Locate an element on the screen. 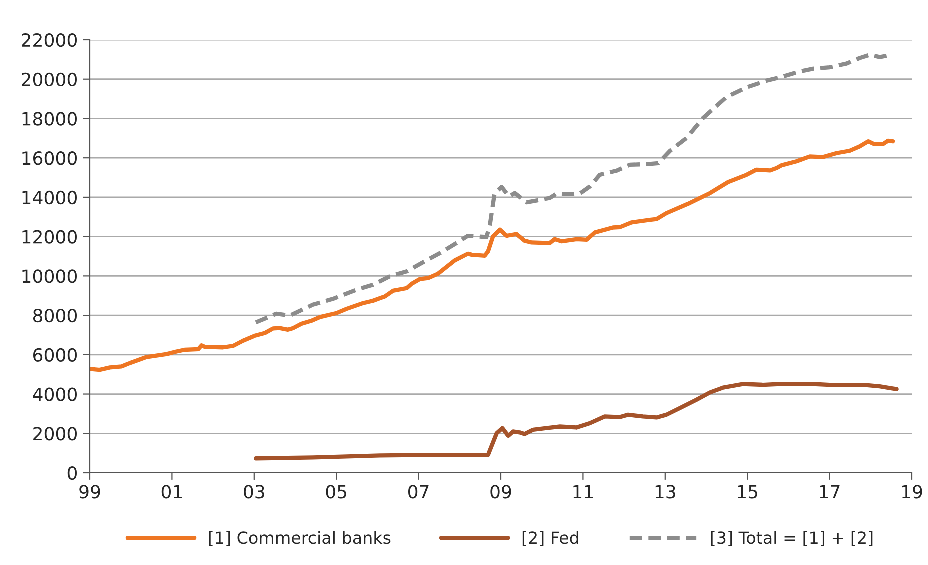  y-tick-label: 6000 is located at coordinates (55, 355).